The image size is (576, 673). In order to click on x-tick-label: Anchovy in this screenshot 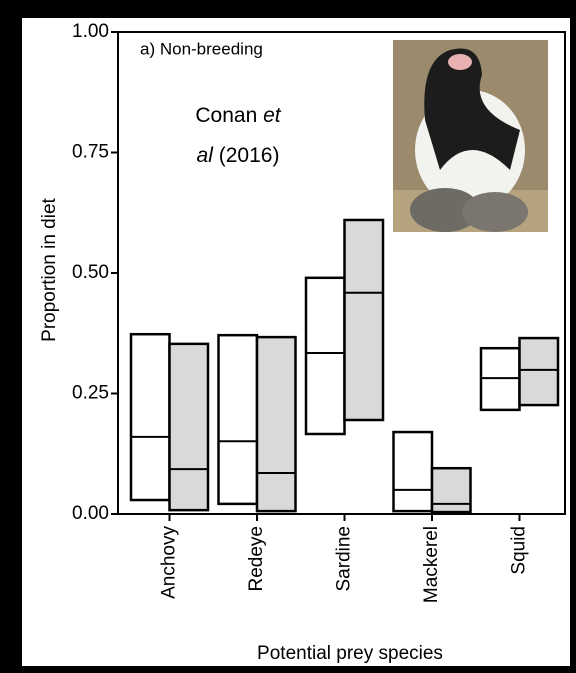, I will do `click(169, 562)`.